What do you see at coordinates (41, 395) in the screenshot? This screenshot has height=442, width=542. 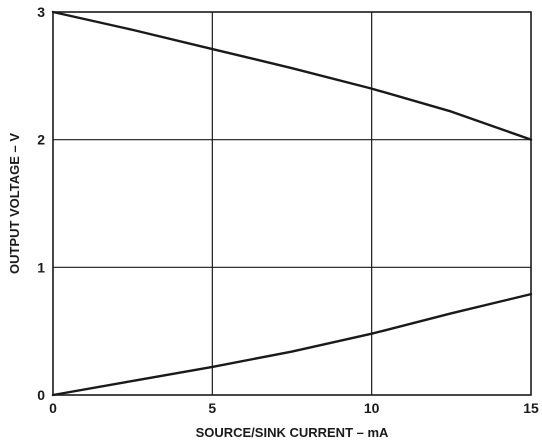 I see `y-tick-label: 0` at bounding box center [41, 395].